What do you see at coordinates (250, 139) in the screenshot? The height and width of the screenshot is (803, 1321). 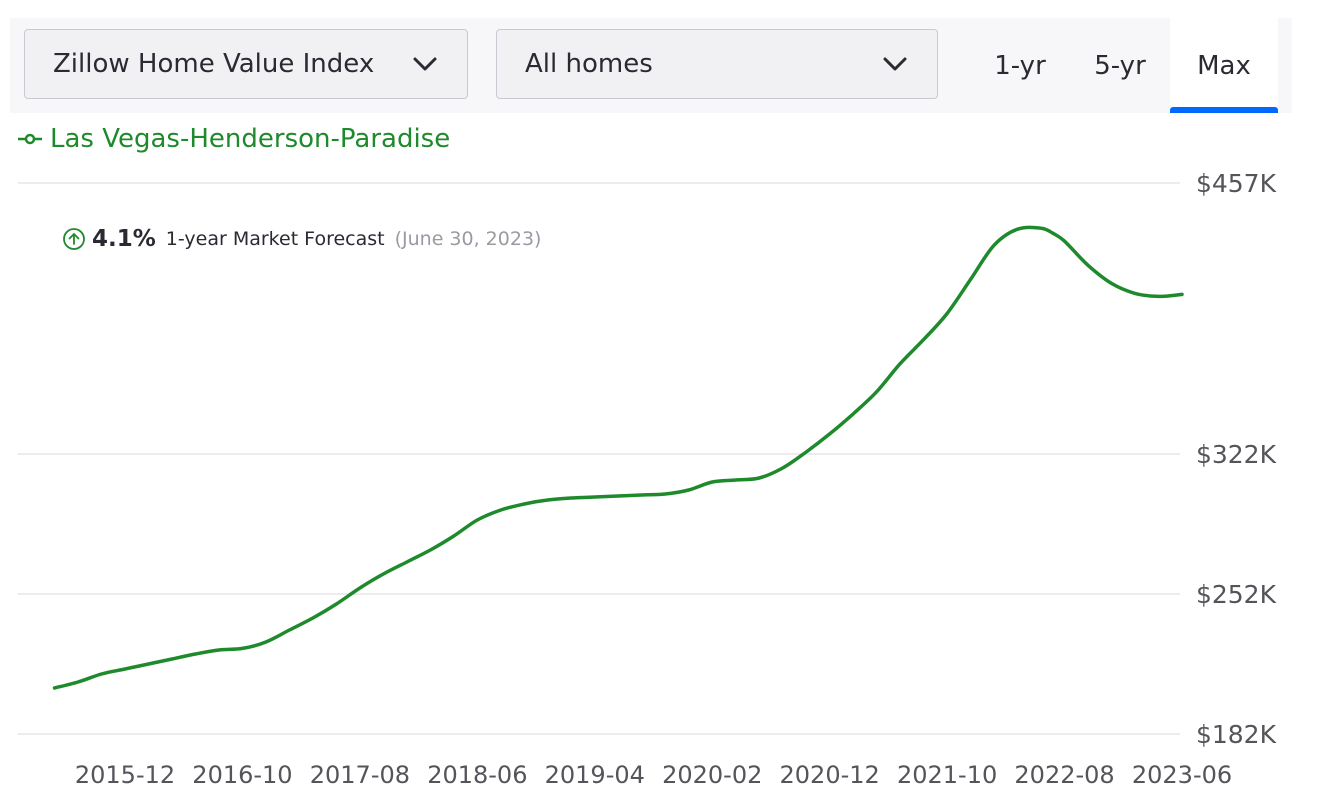 I see `legend-series-name: Las Vegas-Henderson-Paradise` at bounding box center [250, 139].